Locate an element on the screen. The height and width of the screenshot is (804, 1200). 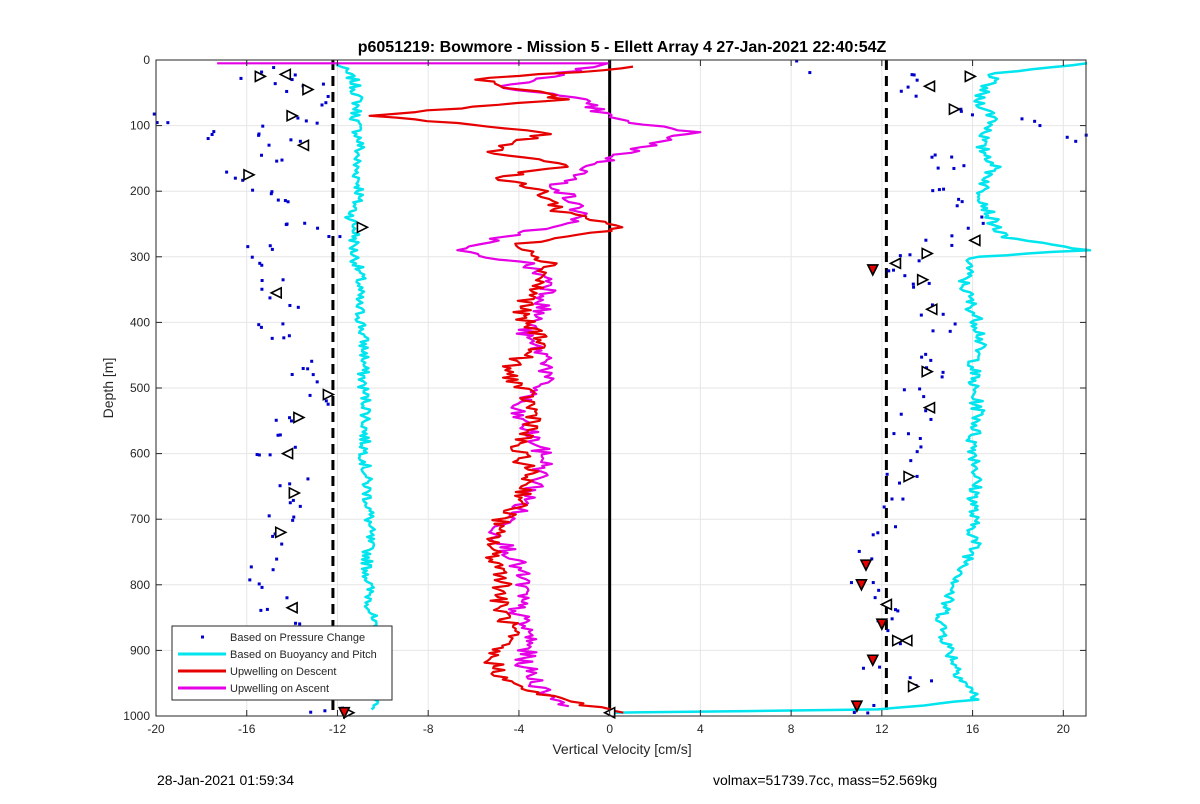
legend-item-label: Based on Pressure Change is located at coordinates (297, 638).